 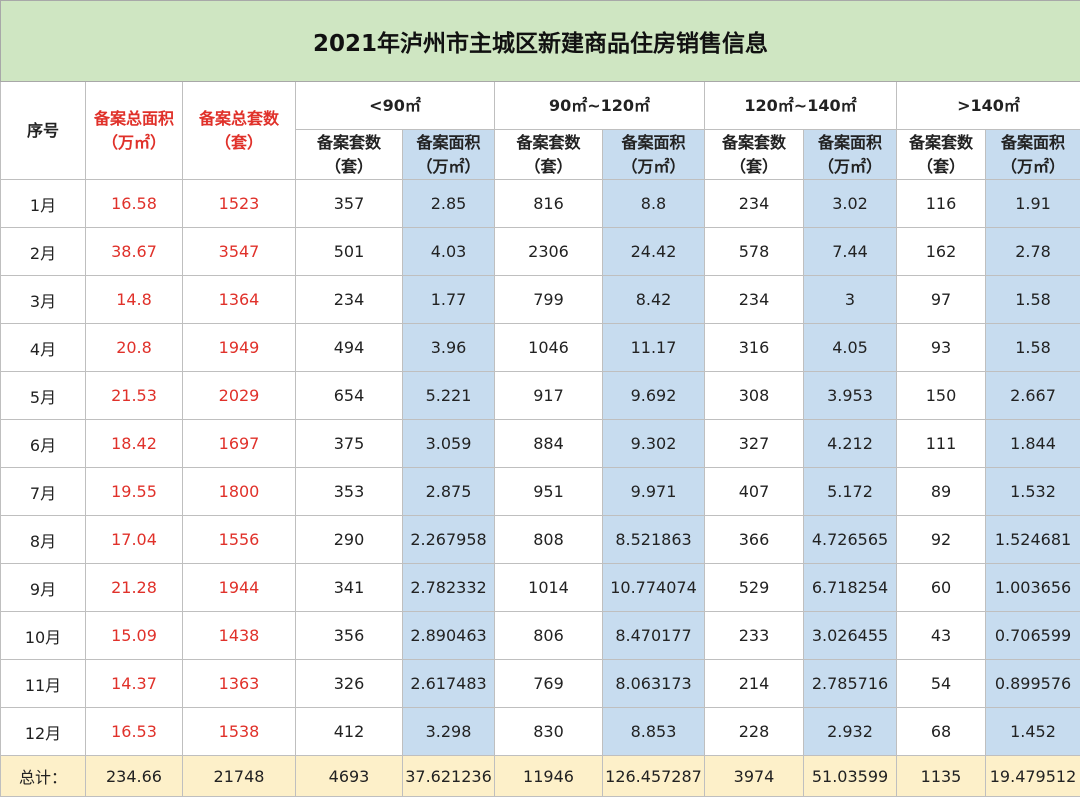 What do you see at coordinates (448, 251) in the screenshot?
I see `table-cell: 4.03` at bounding box center [448, 251].